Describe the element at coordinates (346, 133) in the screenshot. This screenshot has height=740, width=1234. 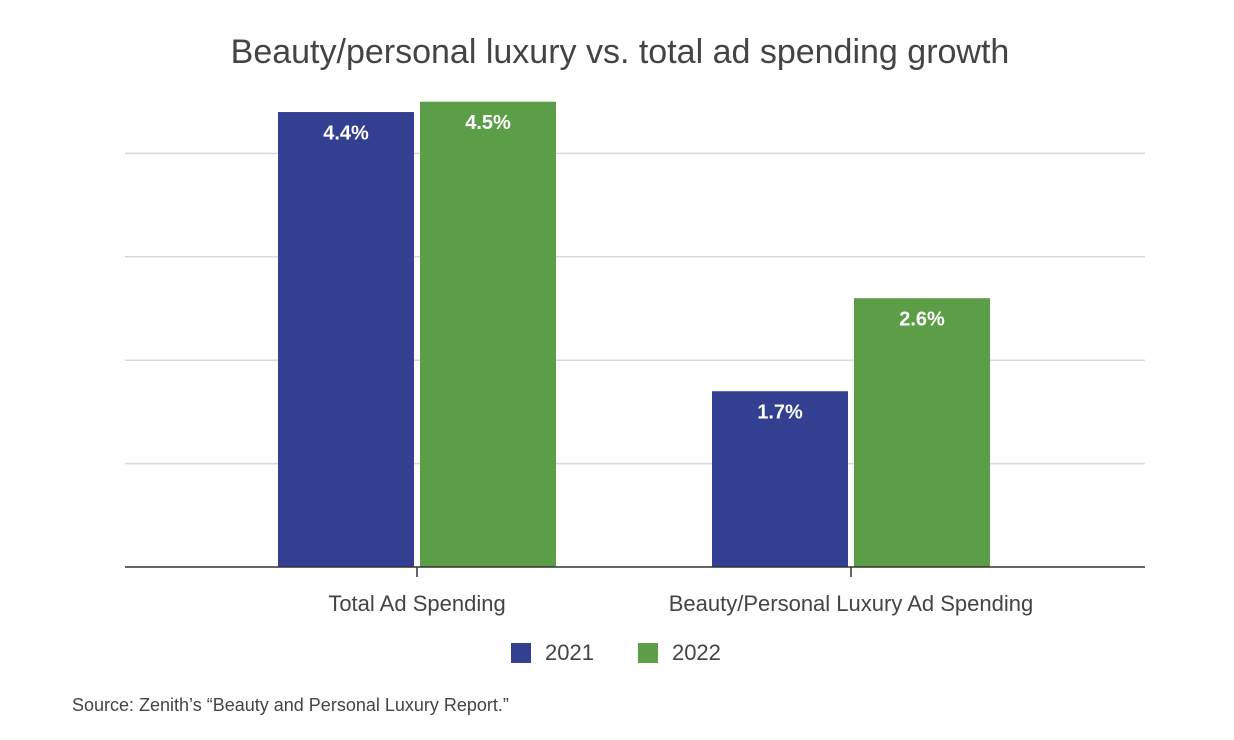
I see `value-label: 4.4%` at that location.